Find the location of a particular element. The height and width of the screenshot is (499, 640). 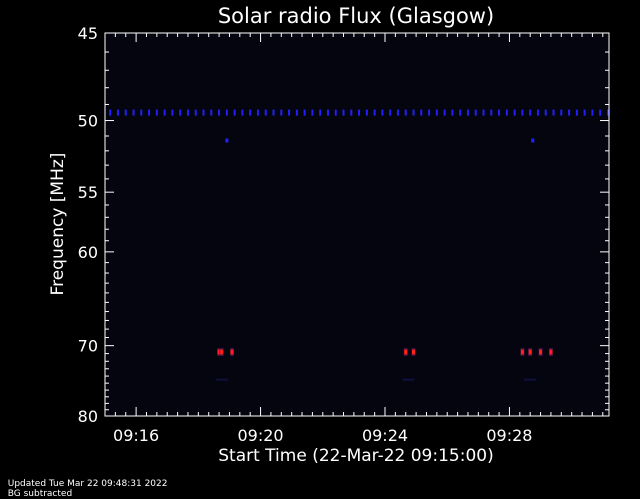

x-axis-label: Start Time (22-Mar-22 09:15:00) is located at coordinates (355, 456).